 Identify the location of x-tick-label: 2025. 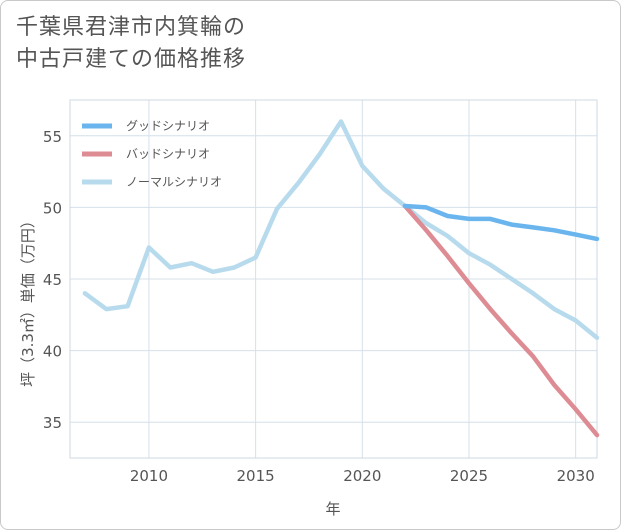
(469, 476).